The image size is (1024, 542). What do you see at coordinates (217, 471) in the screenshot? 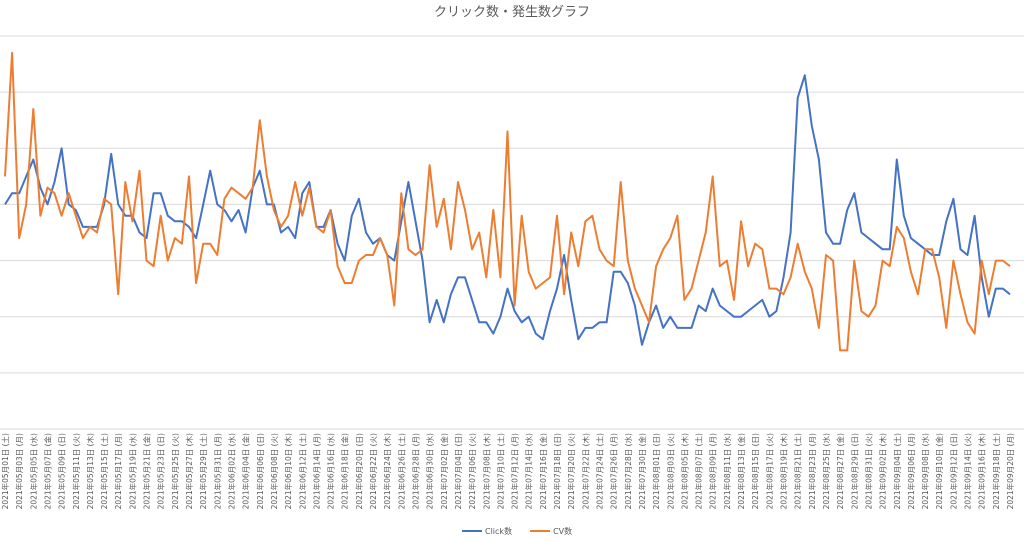
I see `x-tick-label: 2021年05月31日 (月)` at bounding box center [217, 471].